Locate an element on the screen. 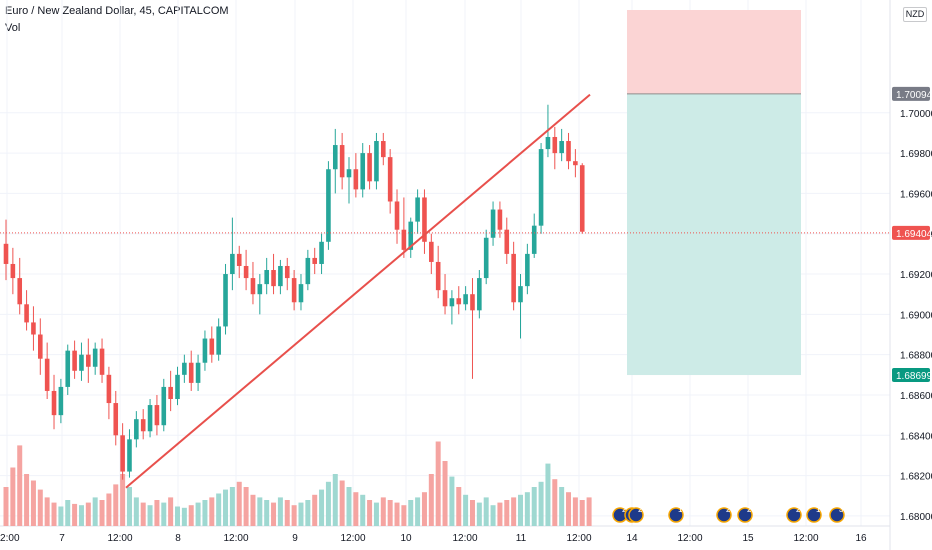 The width and height of the screenshot is (932, 550). currency-badge: NZD is located at coordinates (915, 14).